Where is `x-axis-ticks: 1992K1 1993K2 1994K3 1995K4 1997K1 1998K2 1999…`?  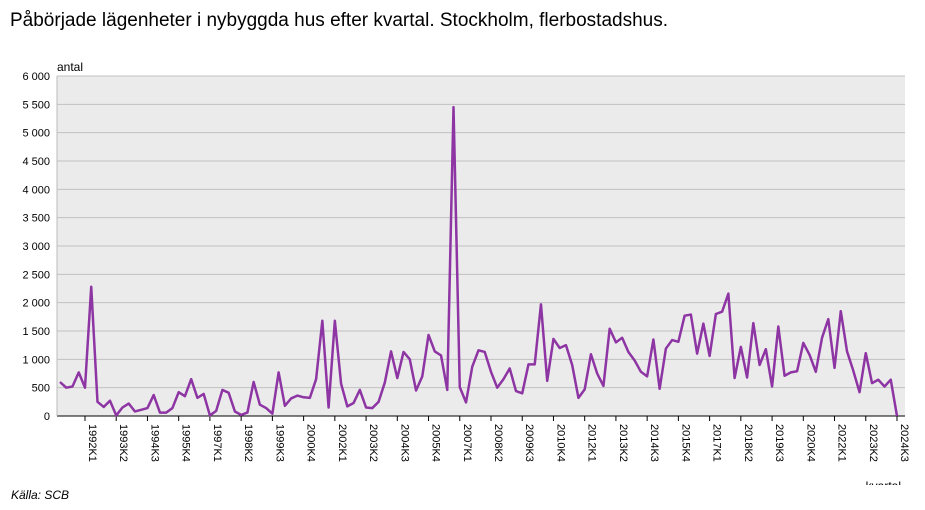 x-axis-ticks: 1992K1 1993K2 1994K3 1995K4 1997K1 1998K2 1999… is located at coordinates (497, 439).